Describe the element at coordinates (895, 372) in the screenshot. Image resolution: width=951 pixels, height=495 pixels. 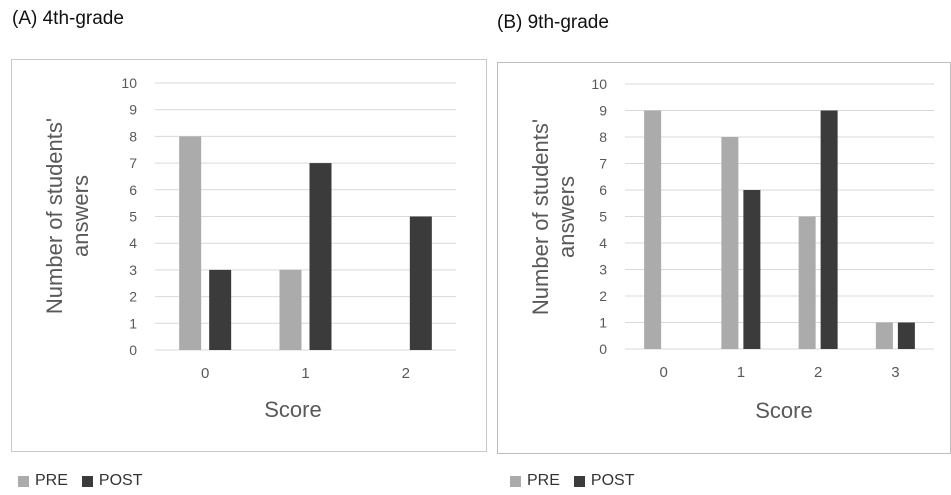
I see `x-tick-label: 3` at that location.